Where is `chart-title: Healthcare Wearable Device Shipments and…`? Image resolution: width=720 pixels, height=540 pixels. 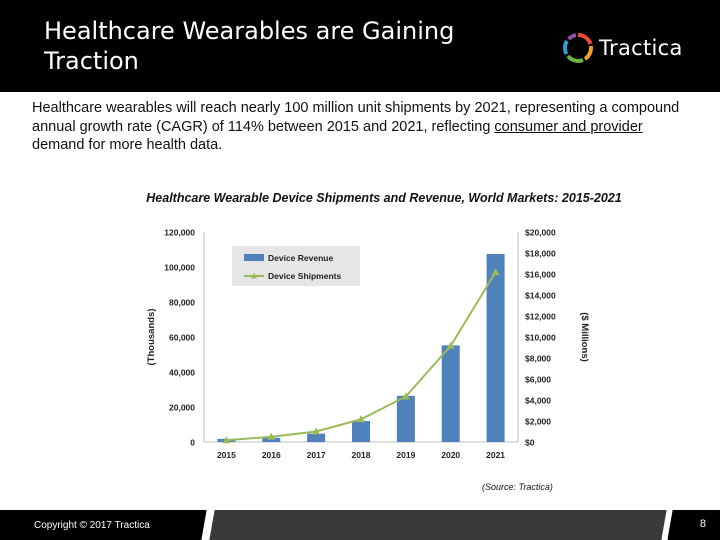 chart-title: Healthcare Wearable Device Shipments and… is located at coordinates (384, 198).